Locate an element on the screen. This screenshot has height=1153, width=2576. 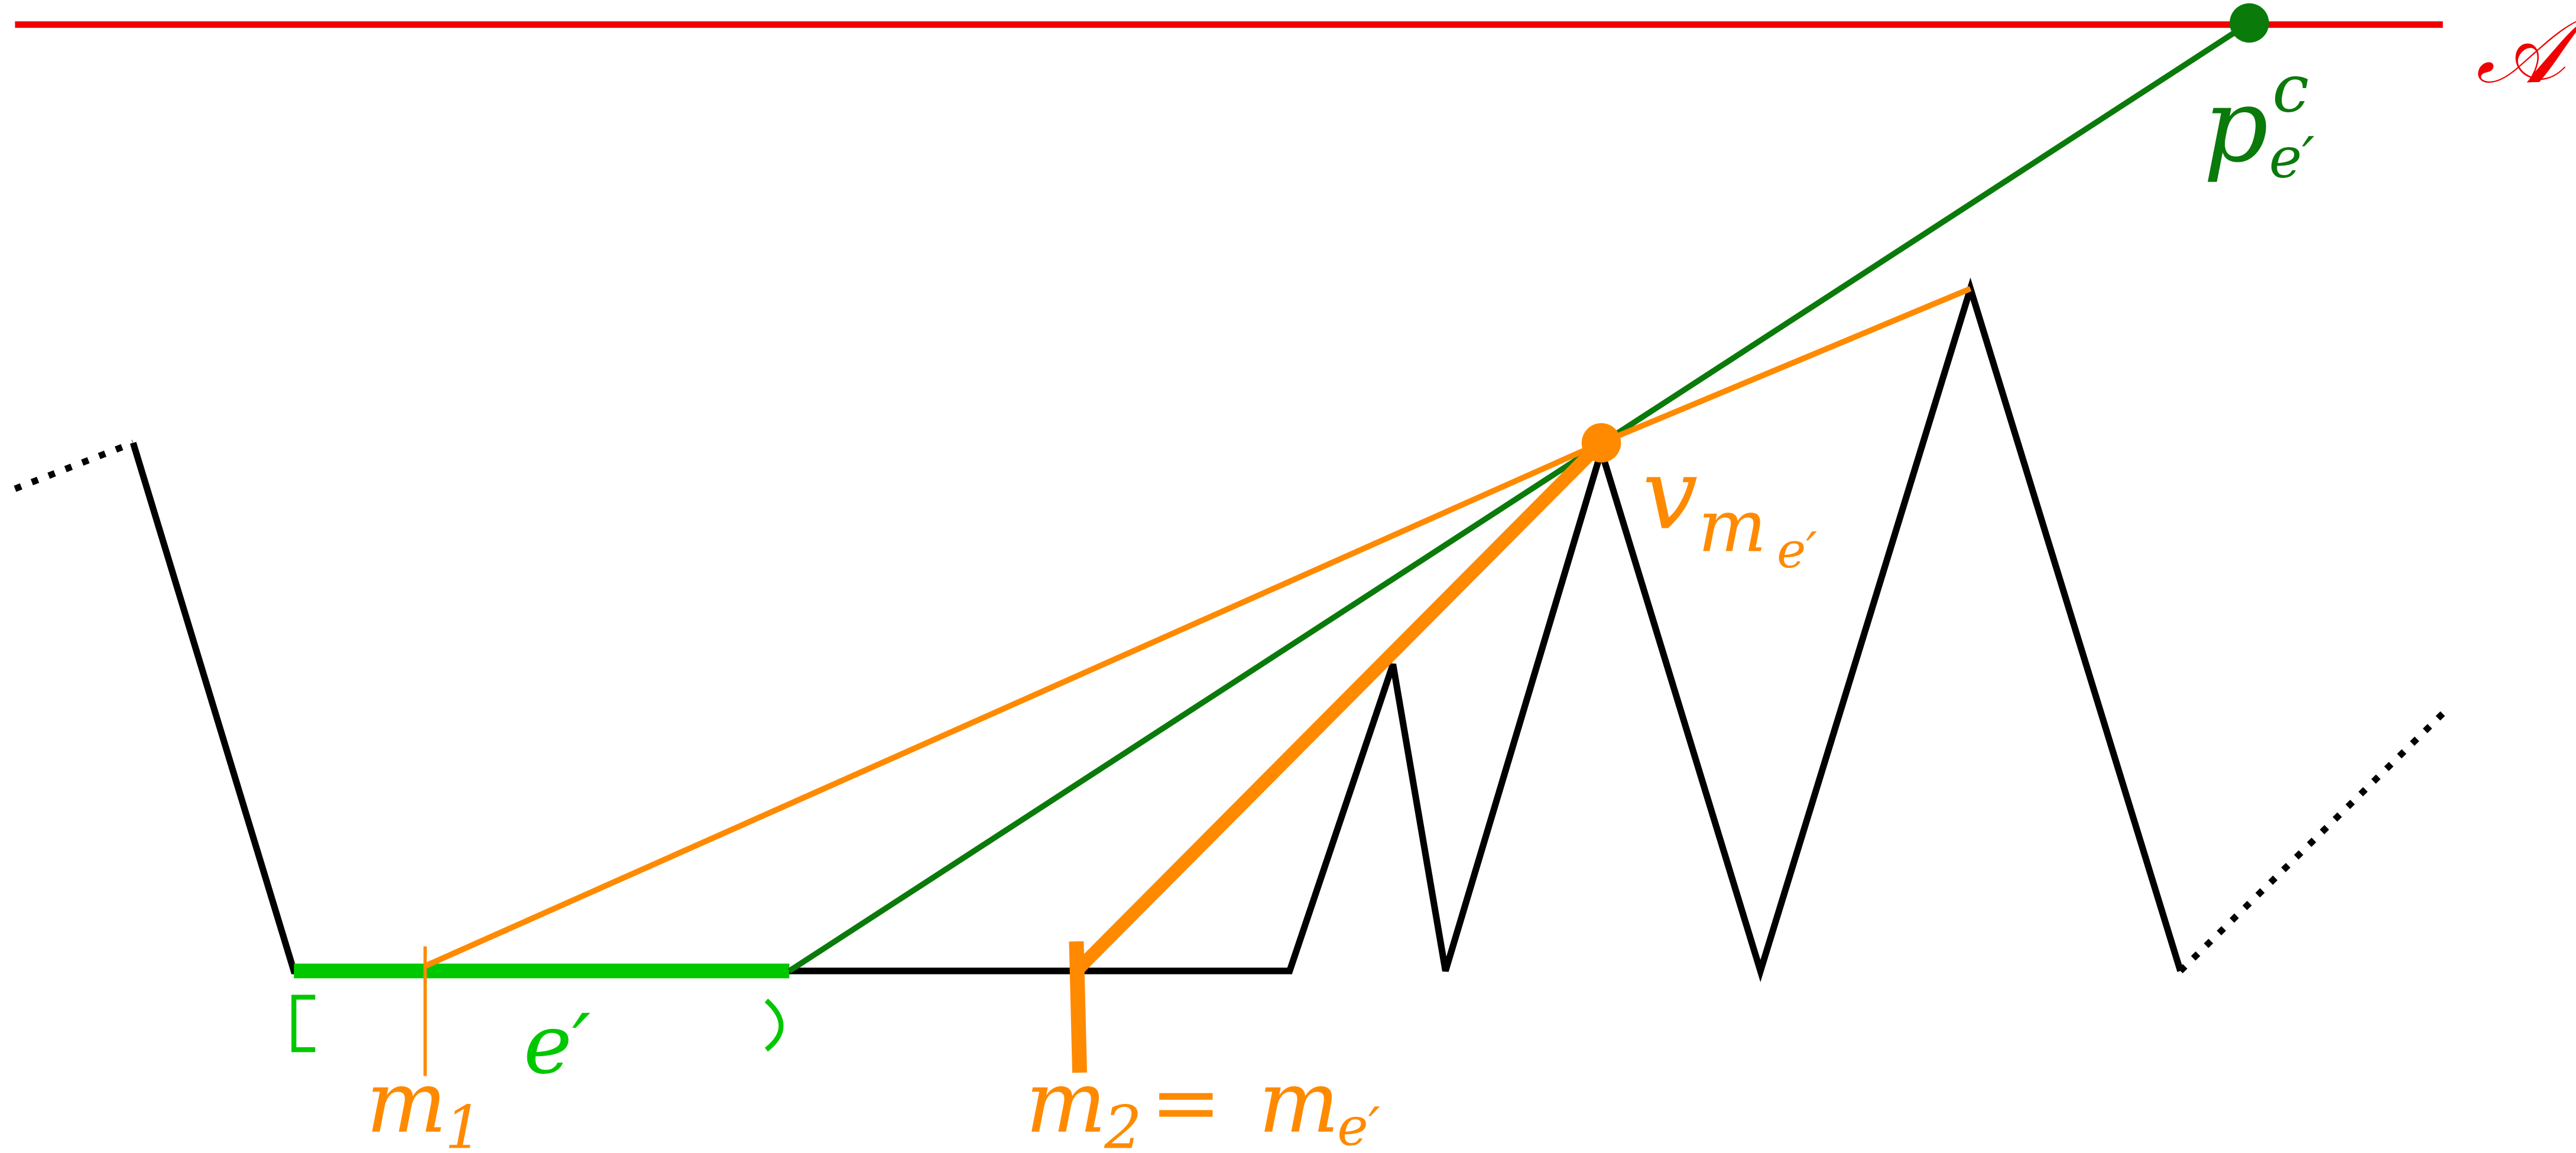
label-m1-base: m is located at coordinates (406, 1102).